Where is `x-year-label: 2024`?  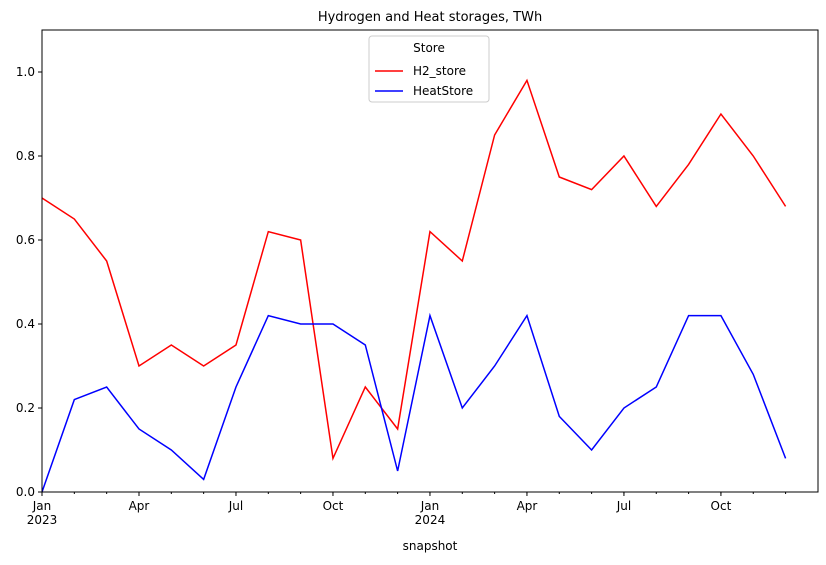
x-year-label: 2024 is located at coordinates (430, 520).